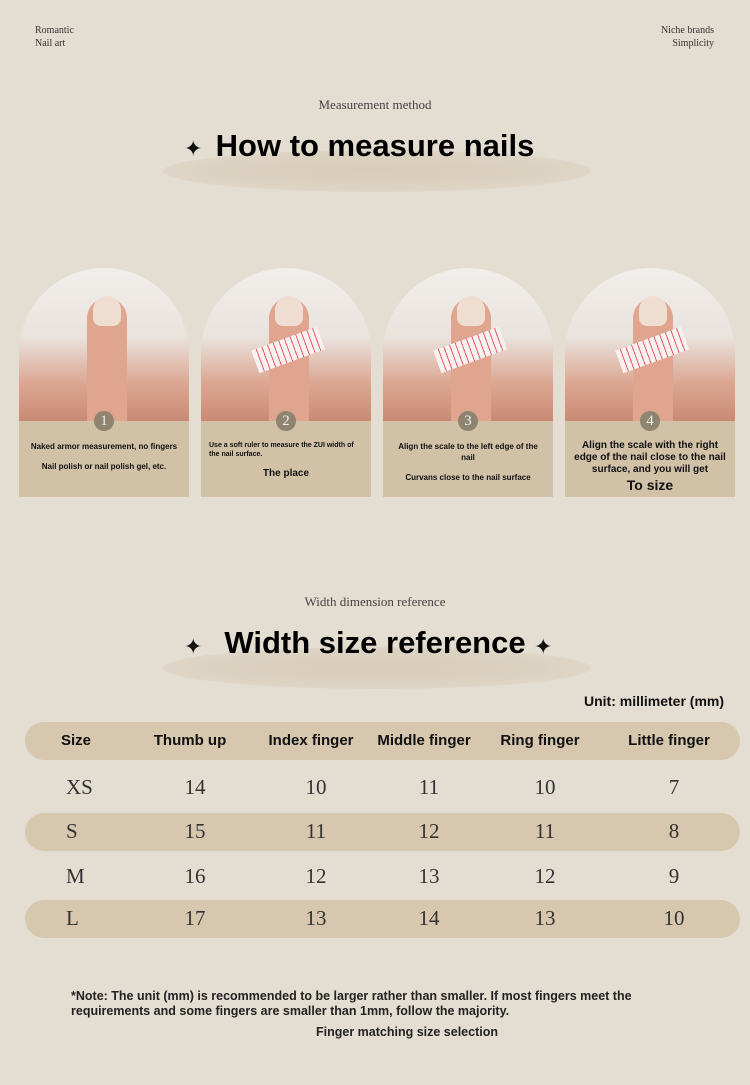 The width and height of the screenshot is (750, 1085). What do you see at coordinates (375, 145) in the screenshot?
I see `section1-title: How to measure nails` at bounding box center [375, 145].